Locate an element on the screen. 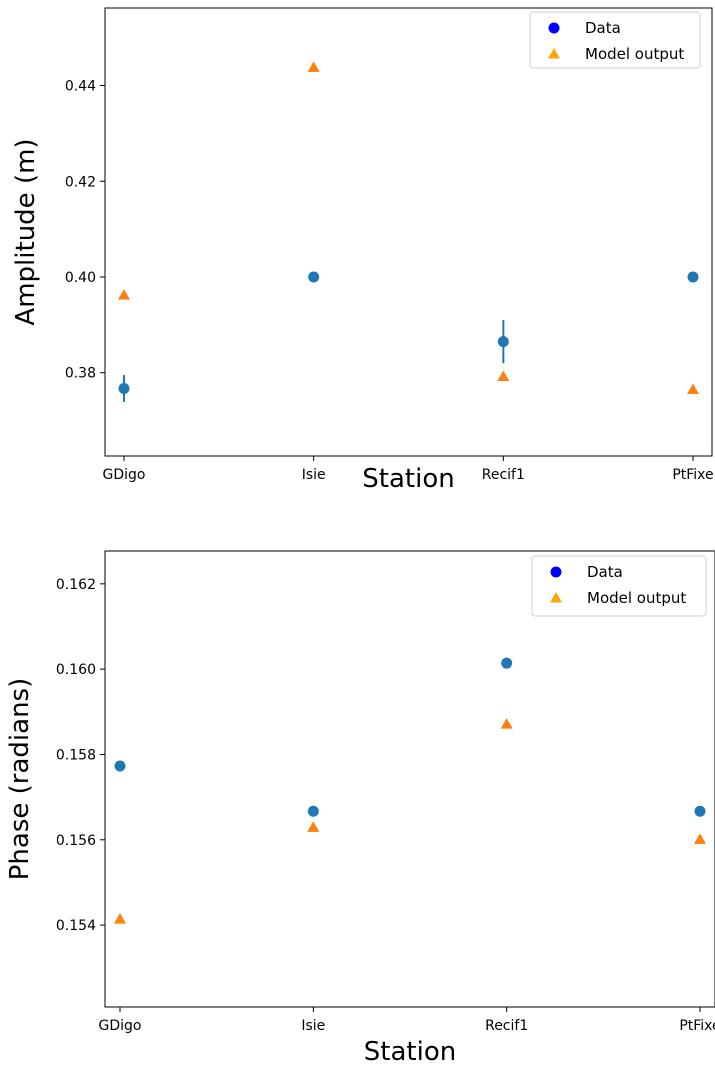  y-tick-label: 0.44 is located at coordinates (80, 87).